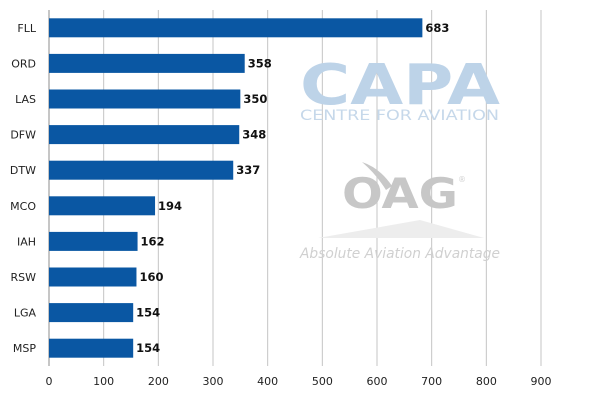  I want to click on bar-iah, so click(93, 241).